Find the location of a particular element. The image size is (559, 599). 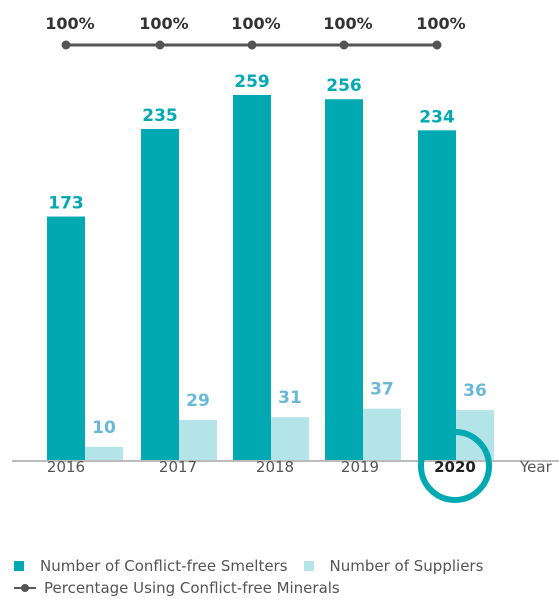

legend-label-smelters: Number of Conflict-free Smelters is located at coordinates (164, 566).